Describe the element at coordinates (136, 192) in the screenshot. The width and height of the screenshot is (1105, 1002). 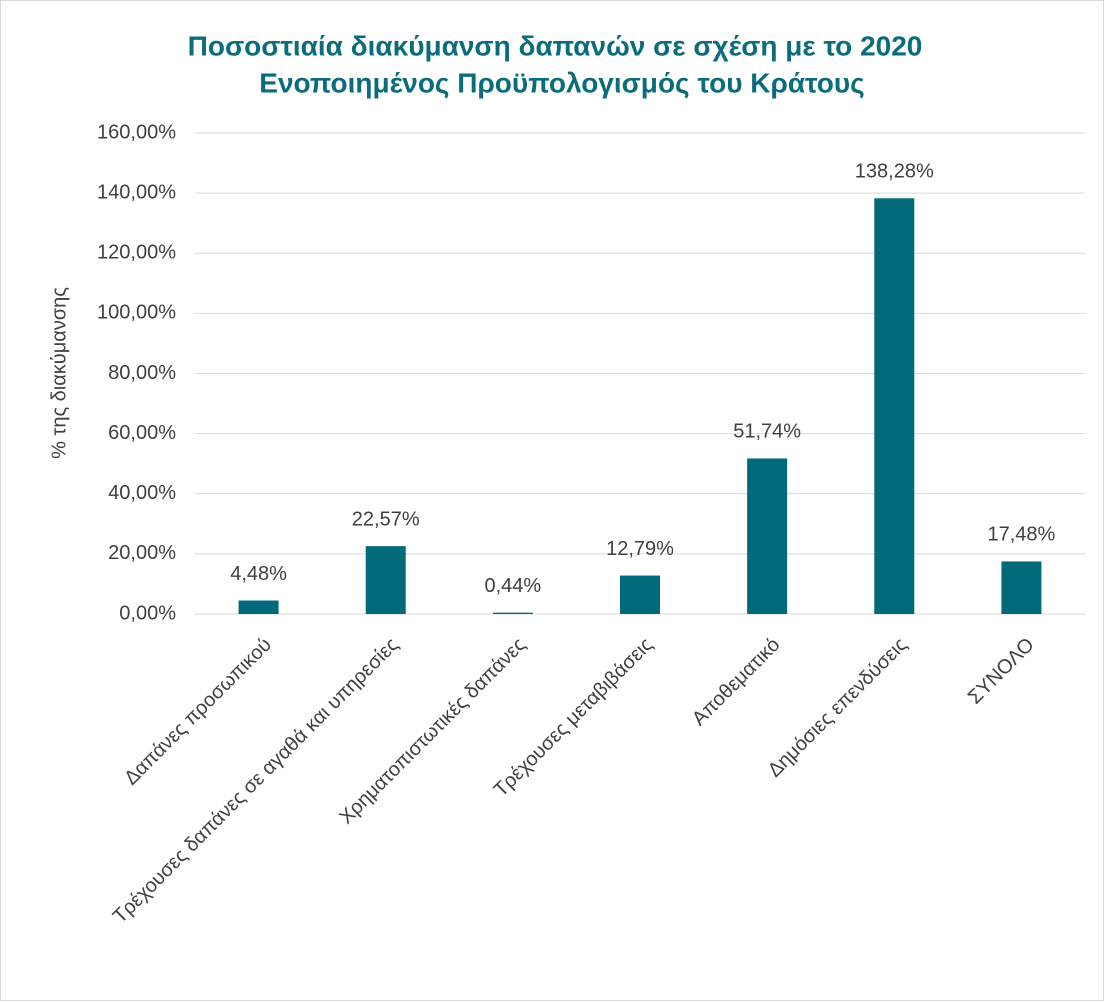
I see `y-tick-label: 140,00%` at that location.